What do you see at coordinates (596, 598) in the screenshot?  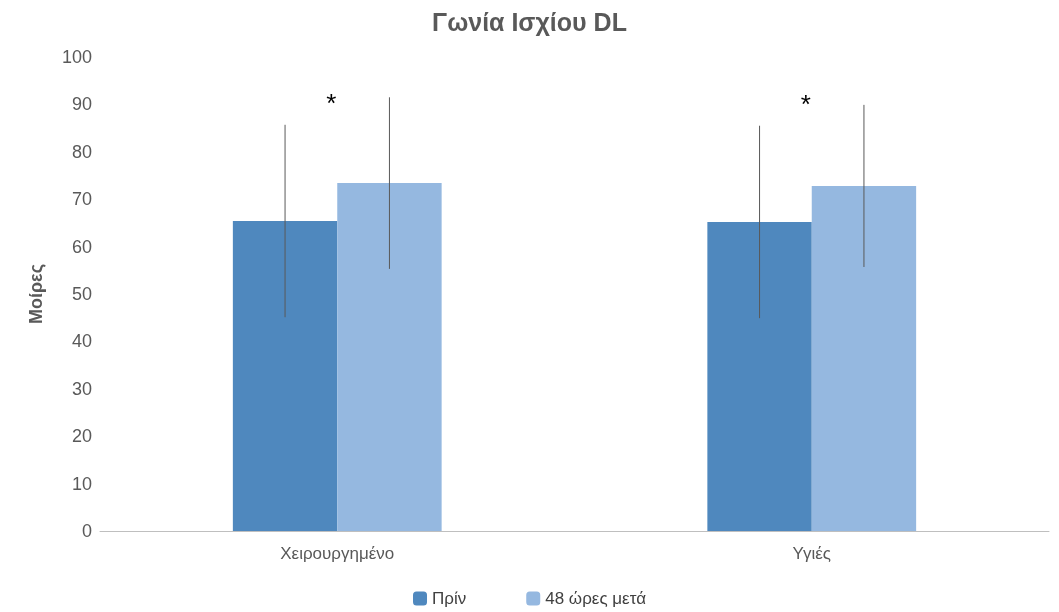 I see `legend-label: 48 ώρες μετά` at bounding box center [596, 598].